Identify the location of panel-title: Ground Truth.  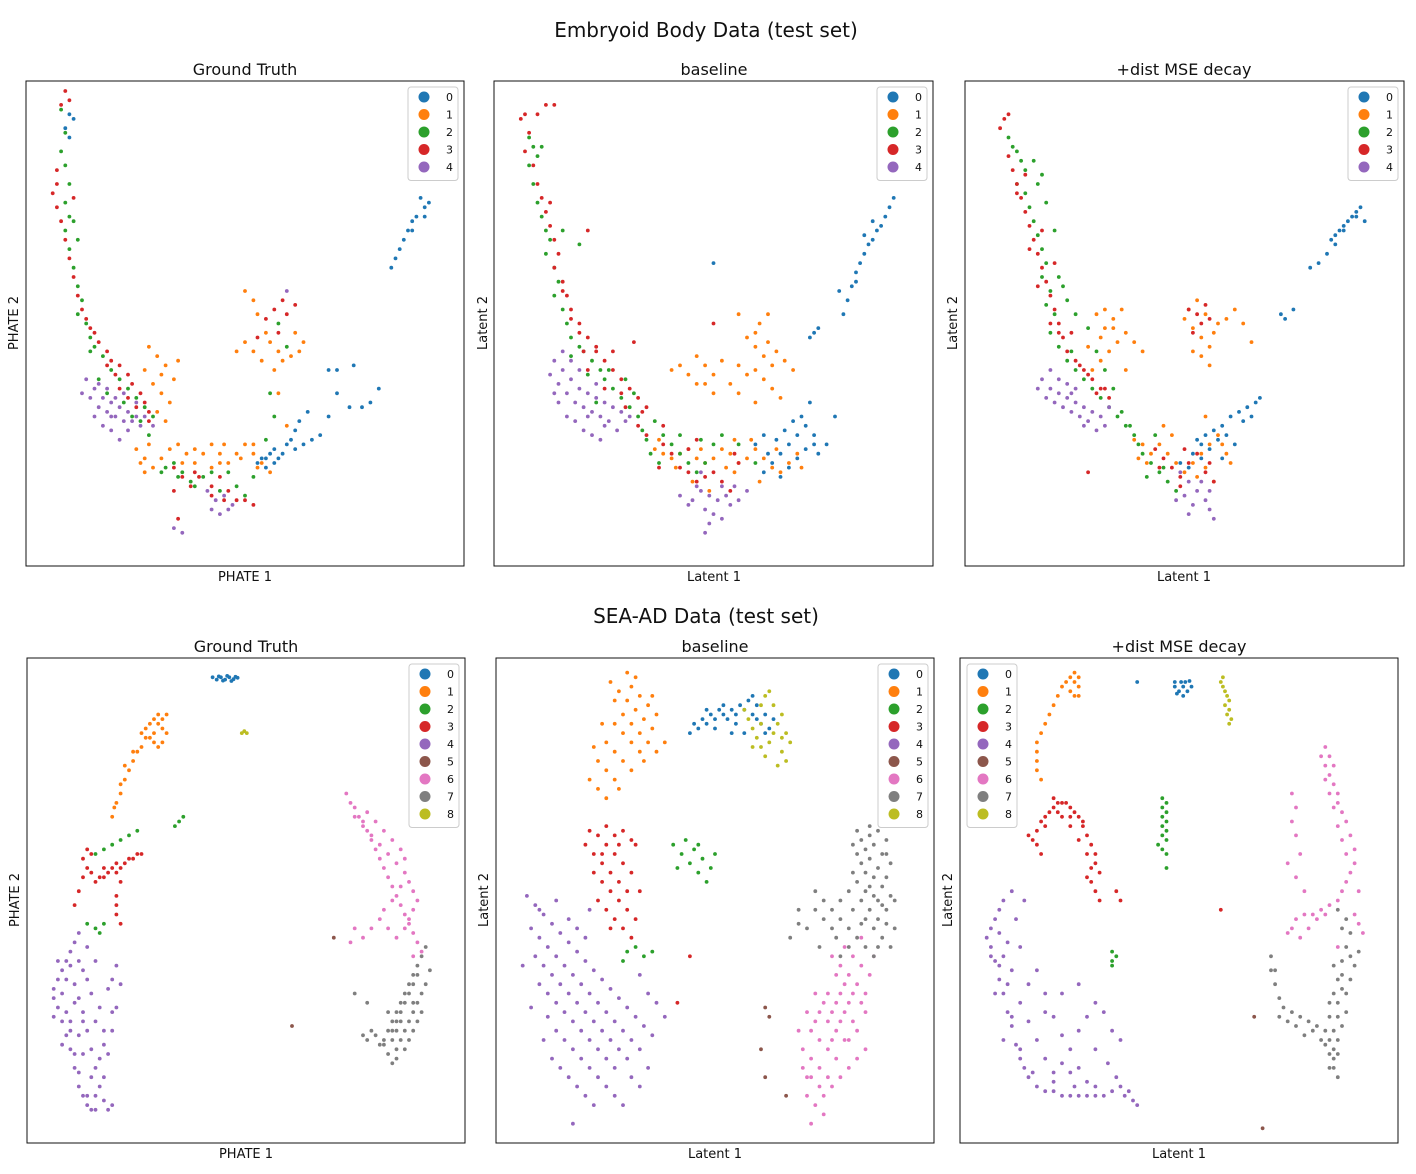
(246, 646).